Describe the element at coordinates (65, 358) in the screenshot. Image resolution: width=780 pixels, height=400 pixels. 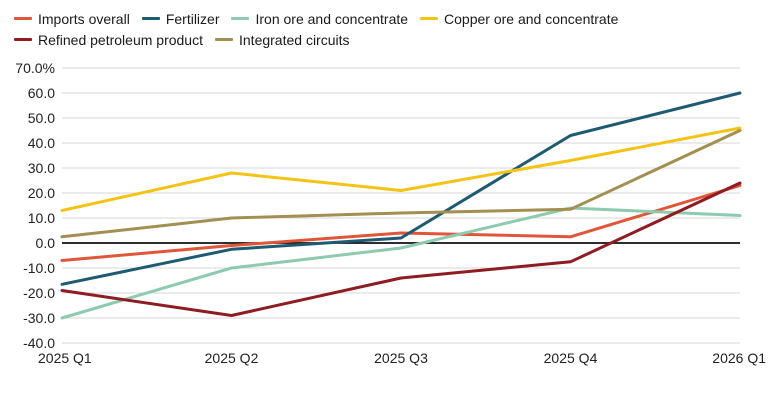
I see `x-tick-label: 2025 Q1` at that location.